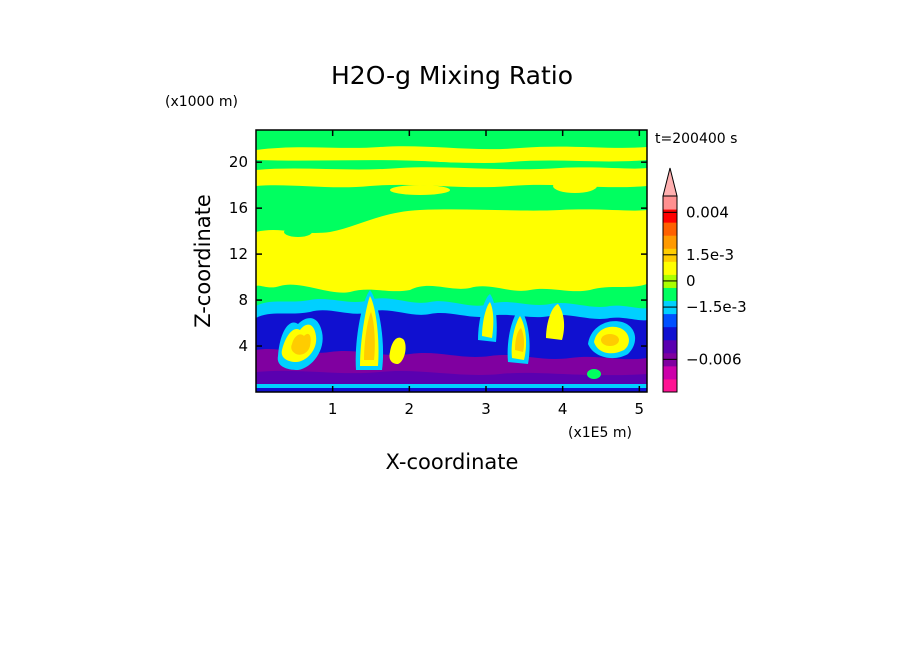 The height and width of the screenshot is (654, 904). Describe the element at coordinates (640, 409) in the screenshot. I see `x-tick-label: 5` at that location.